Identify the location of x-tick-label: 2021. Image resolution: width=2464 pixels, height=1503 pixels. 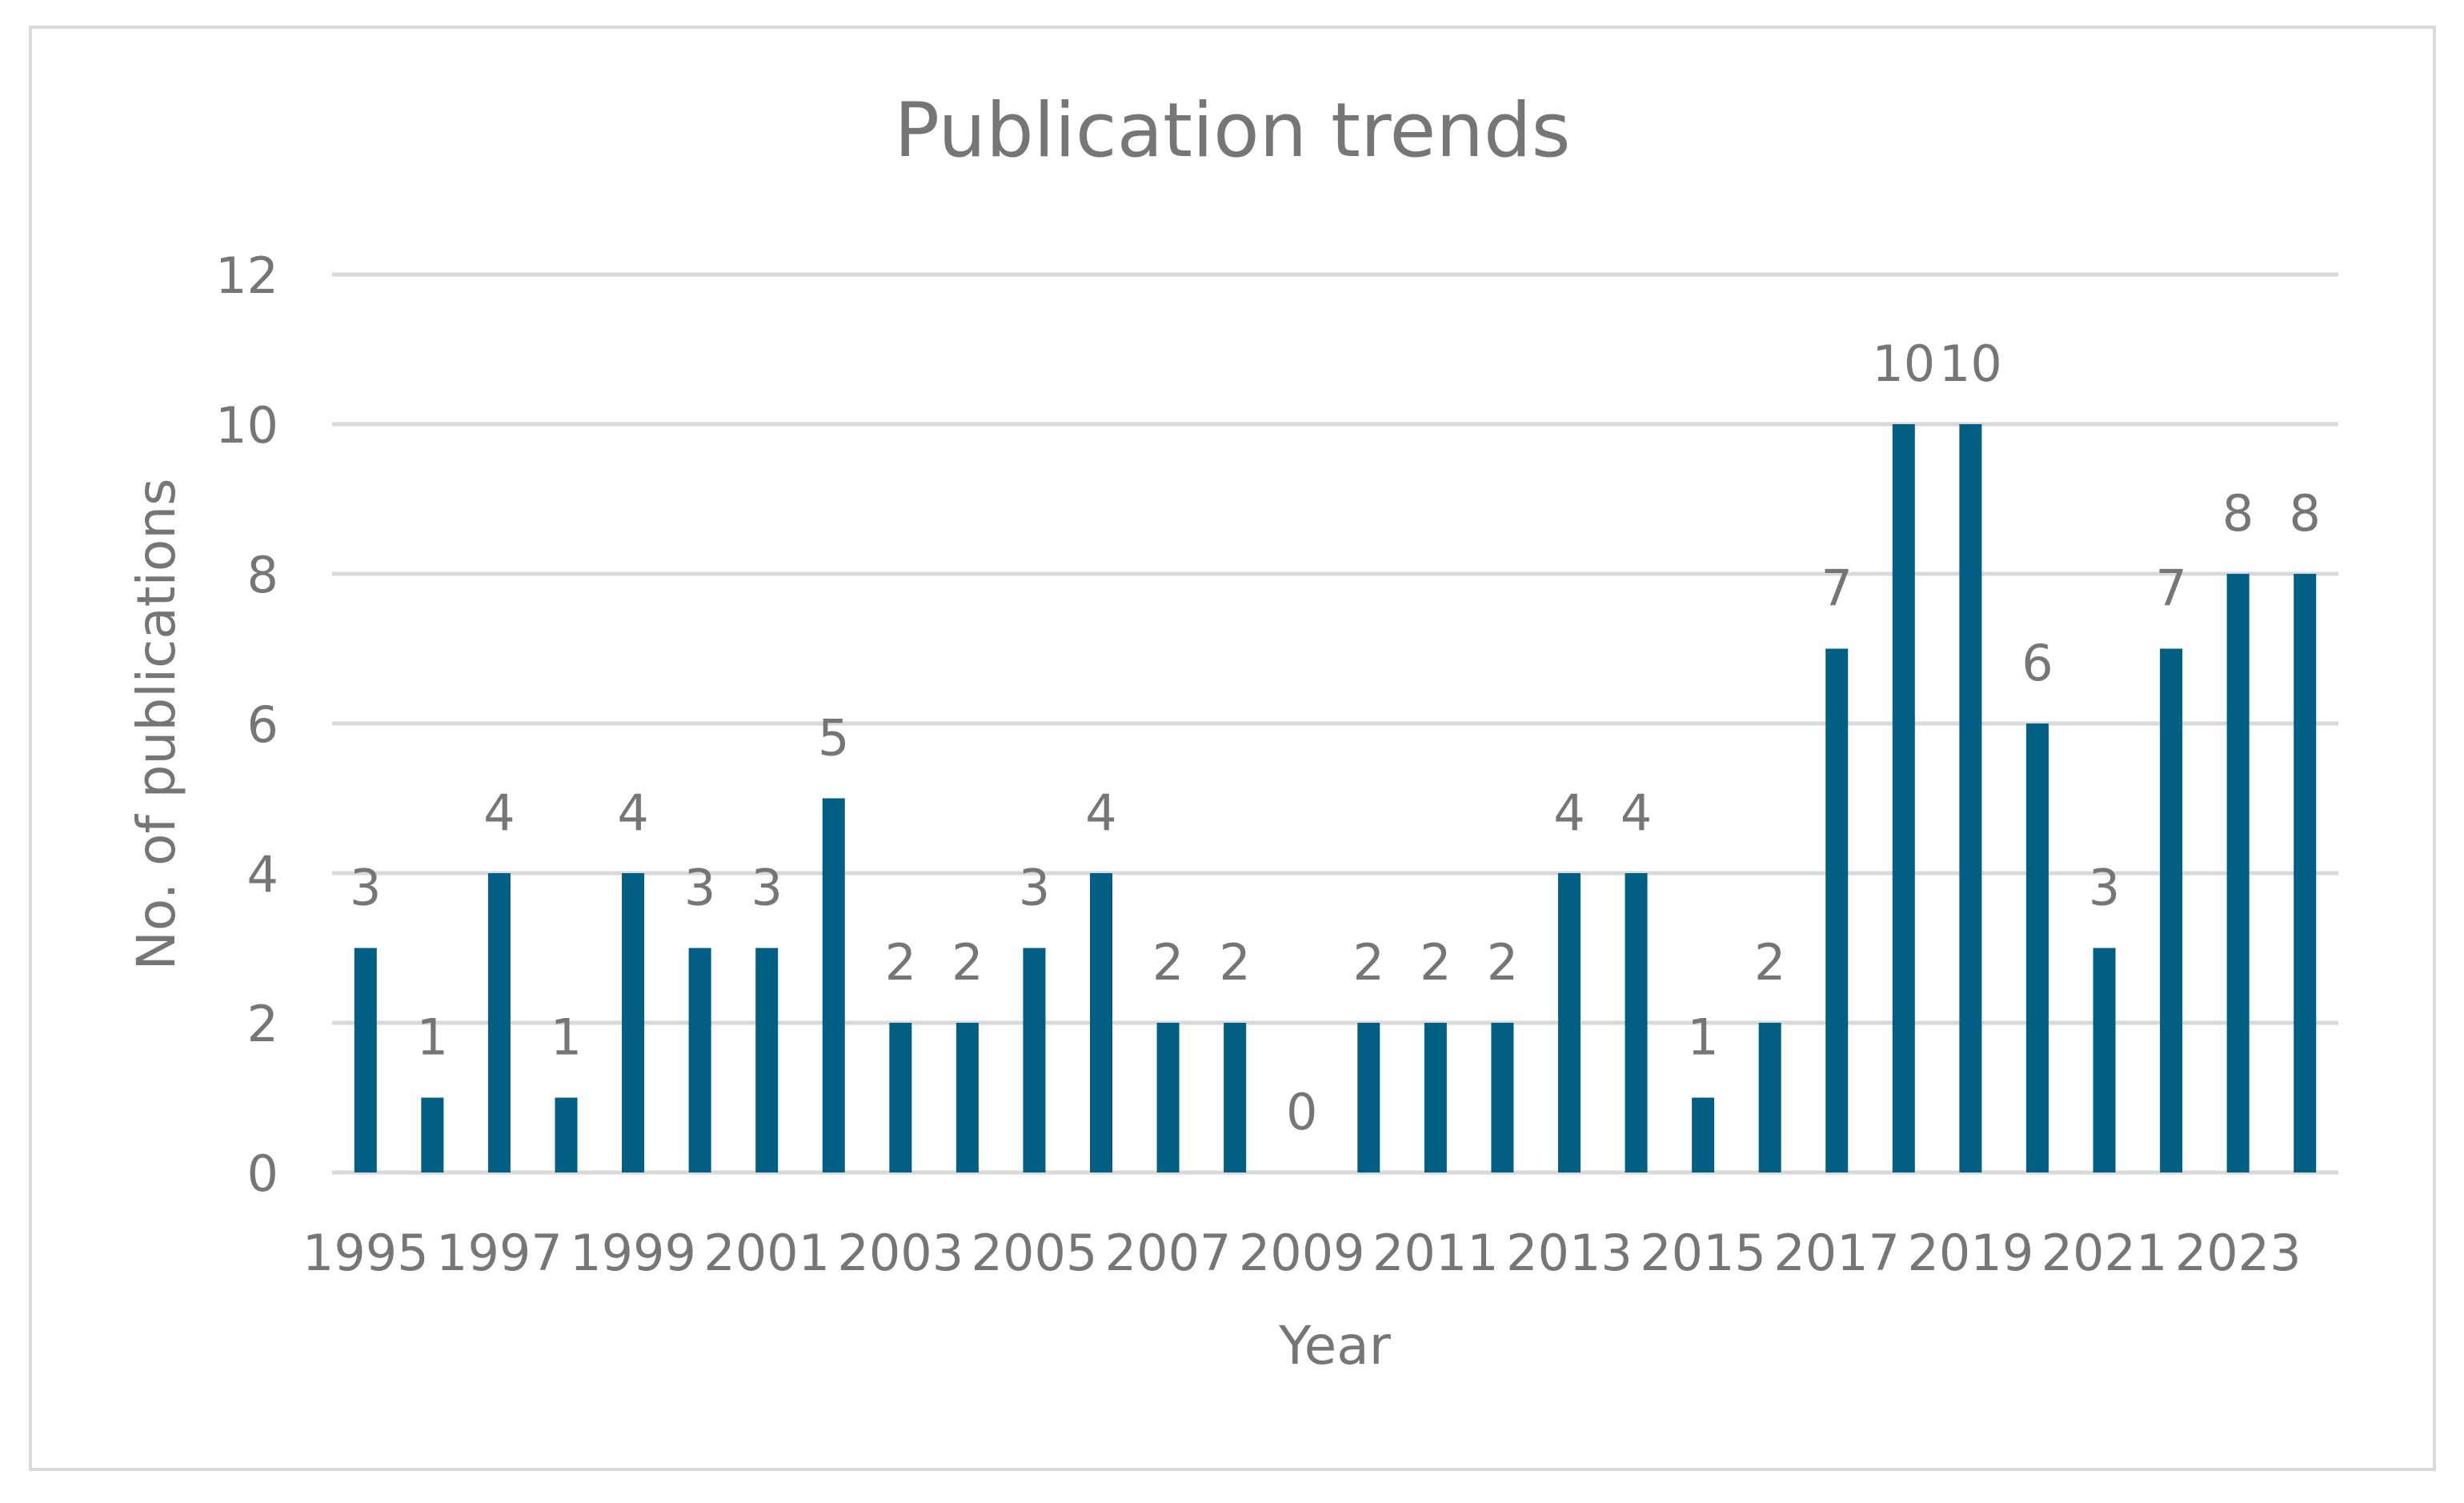
(2104, 1253).